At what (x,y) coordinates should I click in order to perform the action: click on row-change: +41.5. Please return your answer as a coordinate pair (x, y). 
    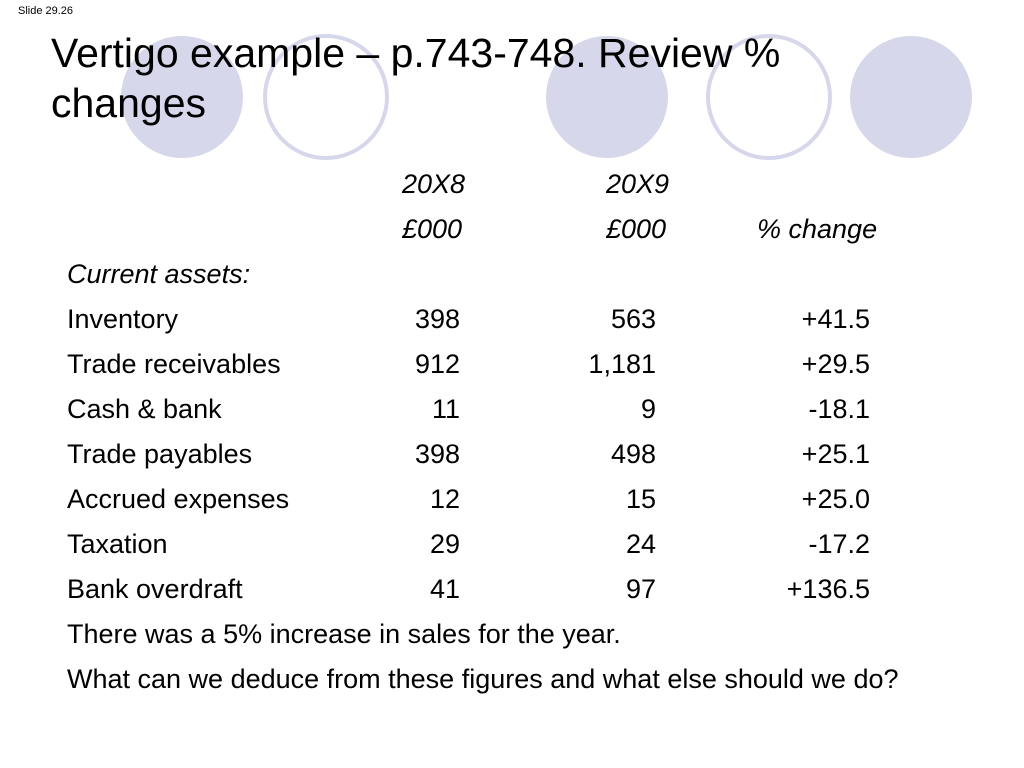
    Looking at the image, I should click on (835, 319).